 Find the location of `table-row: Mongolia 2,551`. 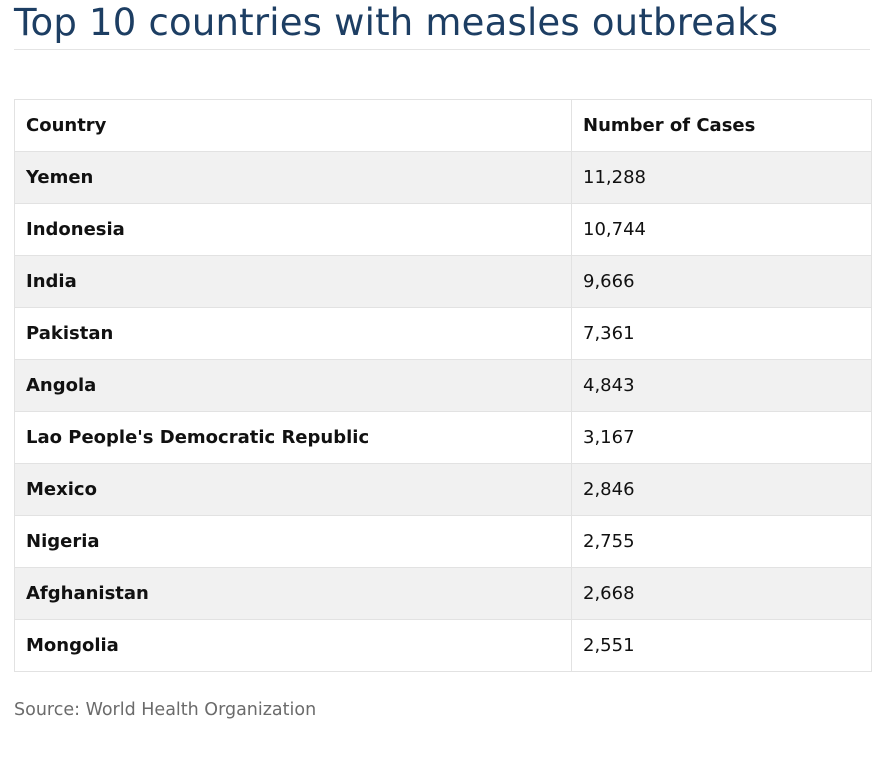

table-row: Mongolia 2,551 is located at coordinates (443, 645).